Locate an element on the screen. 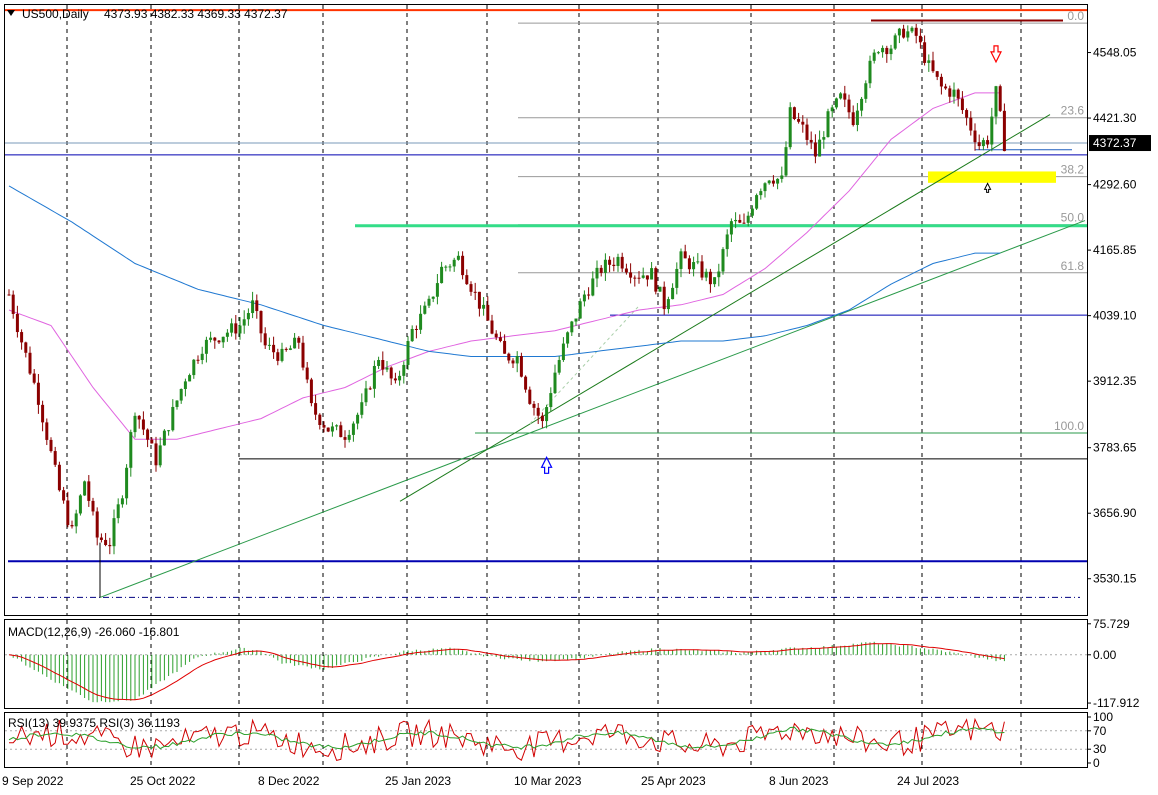 The width and height of the screenshot is (1158, 795). arrow-up-icon is located at coordinates (546, 464).